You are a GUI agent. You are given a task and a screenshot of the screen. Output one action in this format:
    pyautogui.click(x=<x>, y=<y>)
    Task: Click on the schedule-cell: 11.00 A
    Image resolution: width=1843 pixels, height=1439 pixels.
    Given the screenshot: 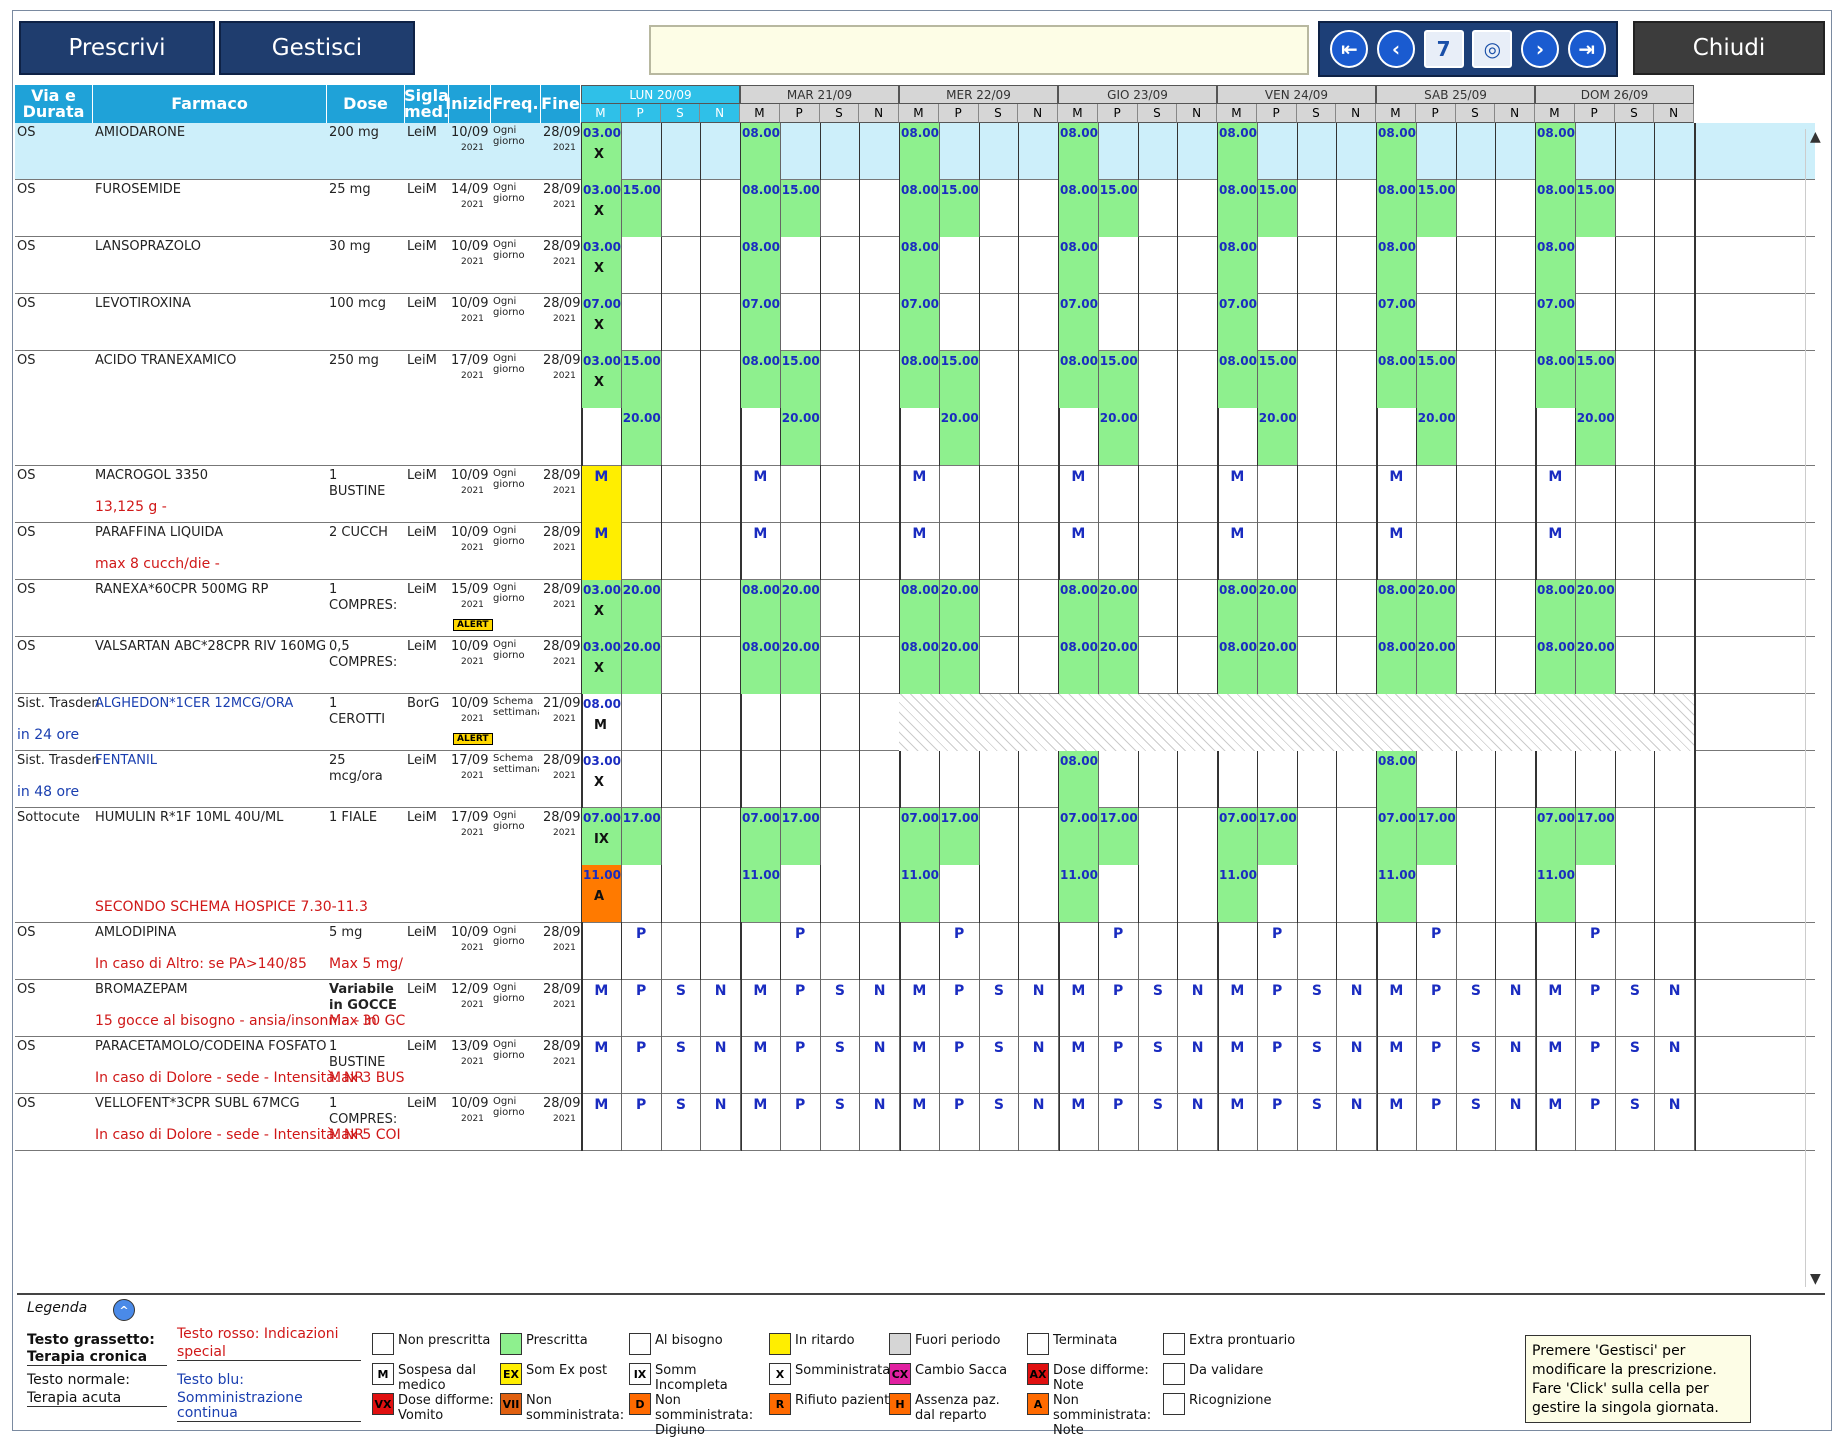 What is the action you would take?
    pyautogui.click(x=602, y=893)
    